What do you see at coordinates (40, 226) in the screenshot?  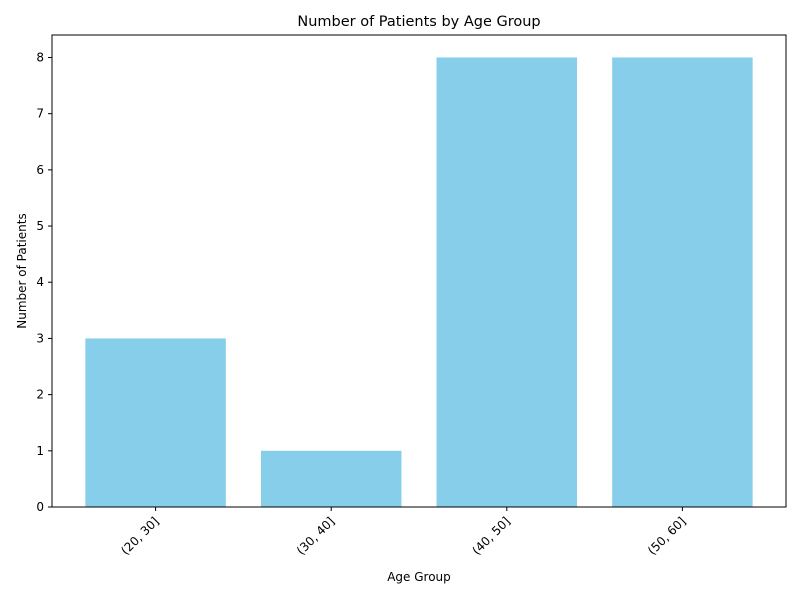 I see `y-tick-label: 5` at bounding box center [40, 226].